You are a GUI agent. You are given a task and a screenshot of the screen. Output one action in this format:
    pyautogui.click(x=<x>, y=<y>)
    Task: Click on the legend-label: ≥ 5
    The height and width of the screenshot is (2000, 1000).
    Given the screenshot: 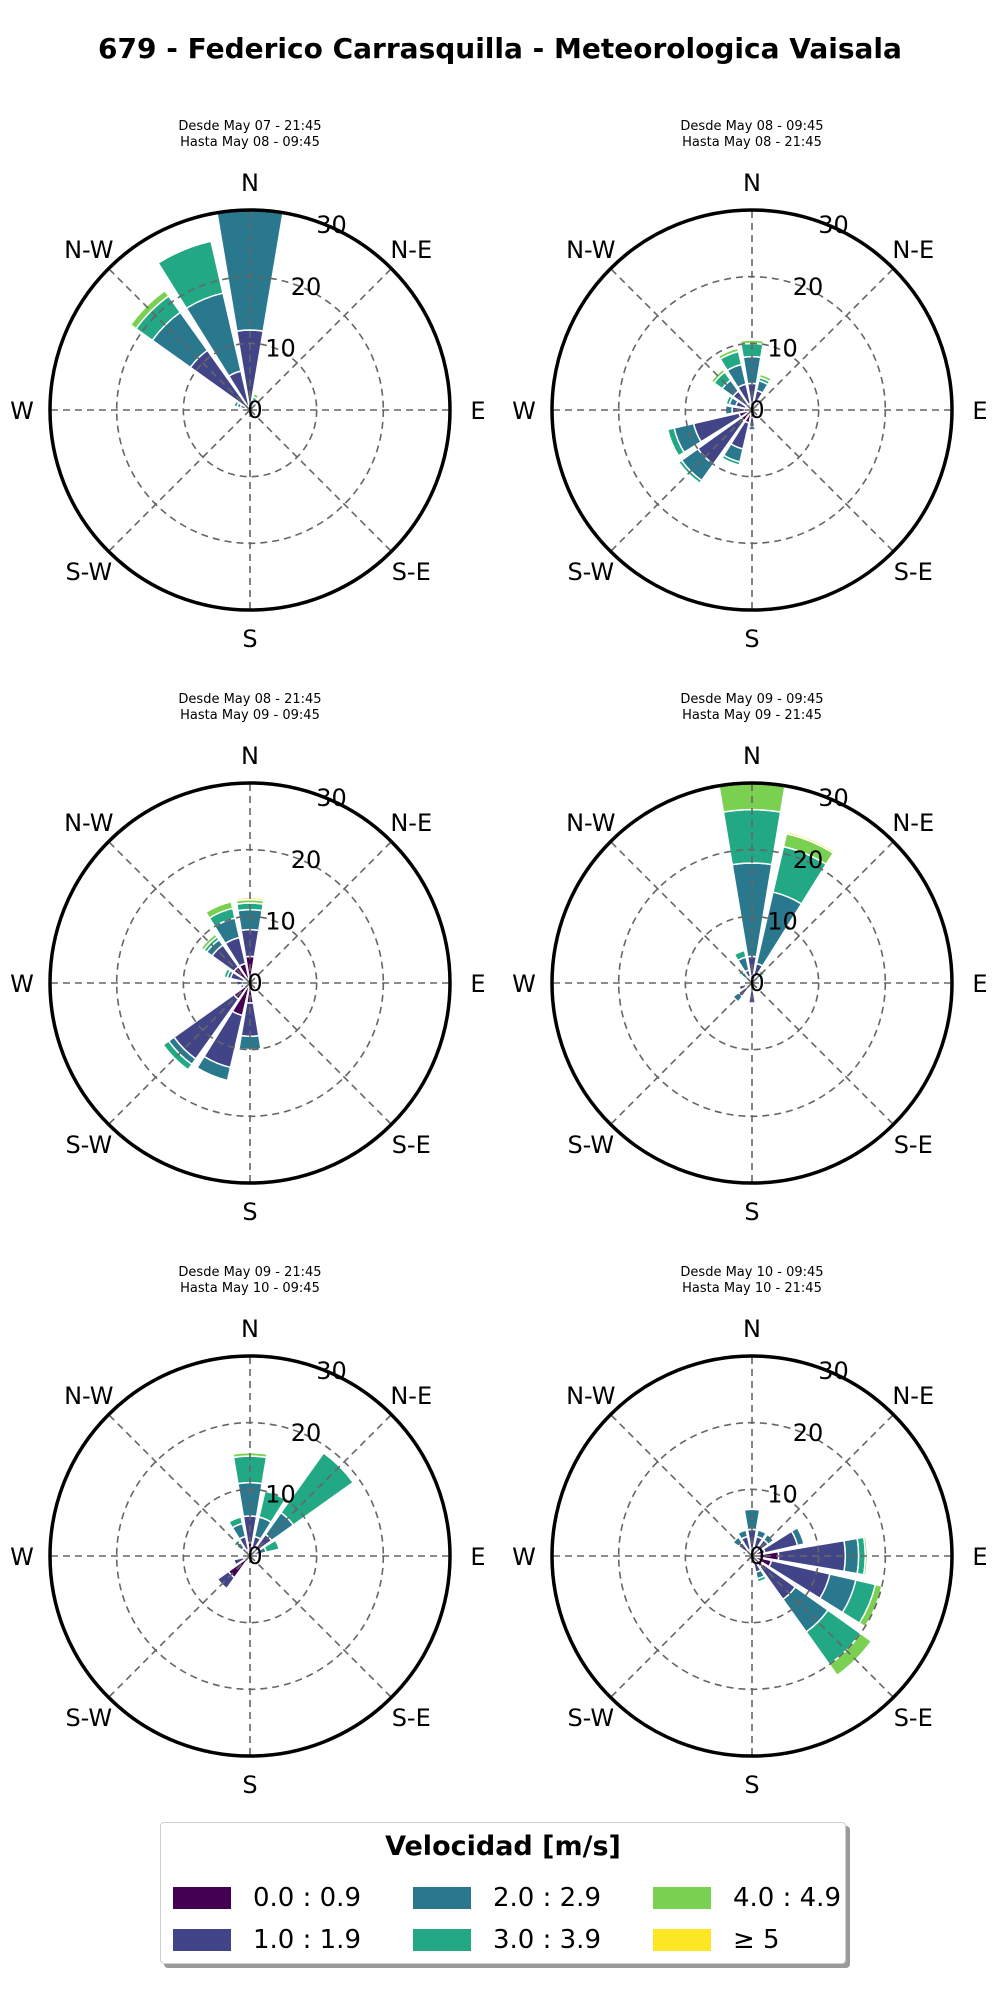 What is the action you would take?
    pyautogui.click(x=756, y=1940)
    